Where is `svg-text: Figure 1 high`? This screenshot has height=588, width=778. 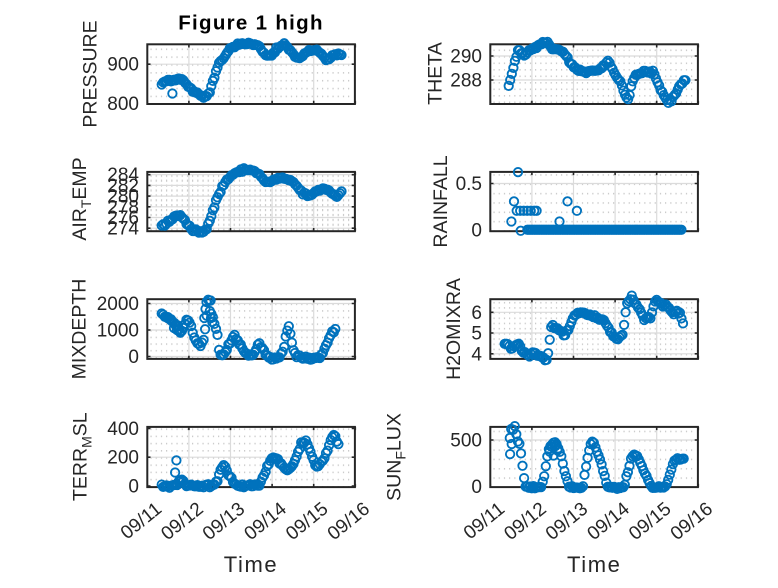 svg-text: Figure 1 high is located at coordinates (251, 23).